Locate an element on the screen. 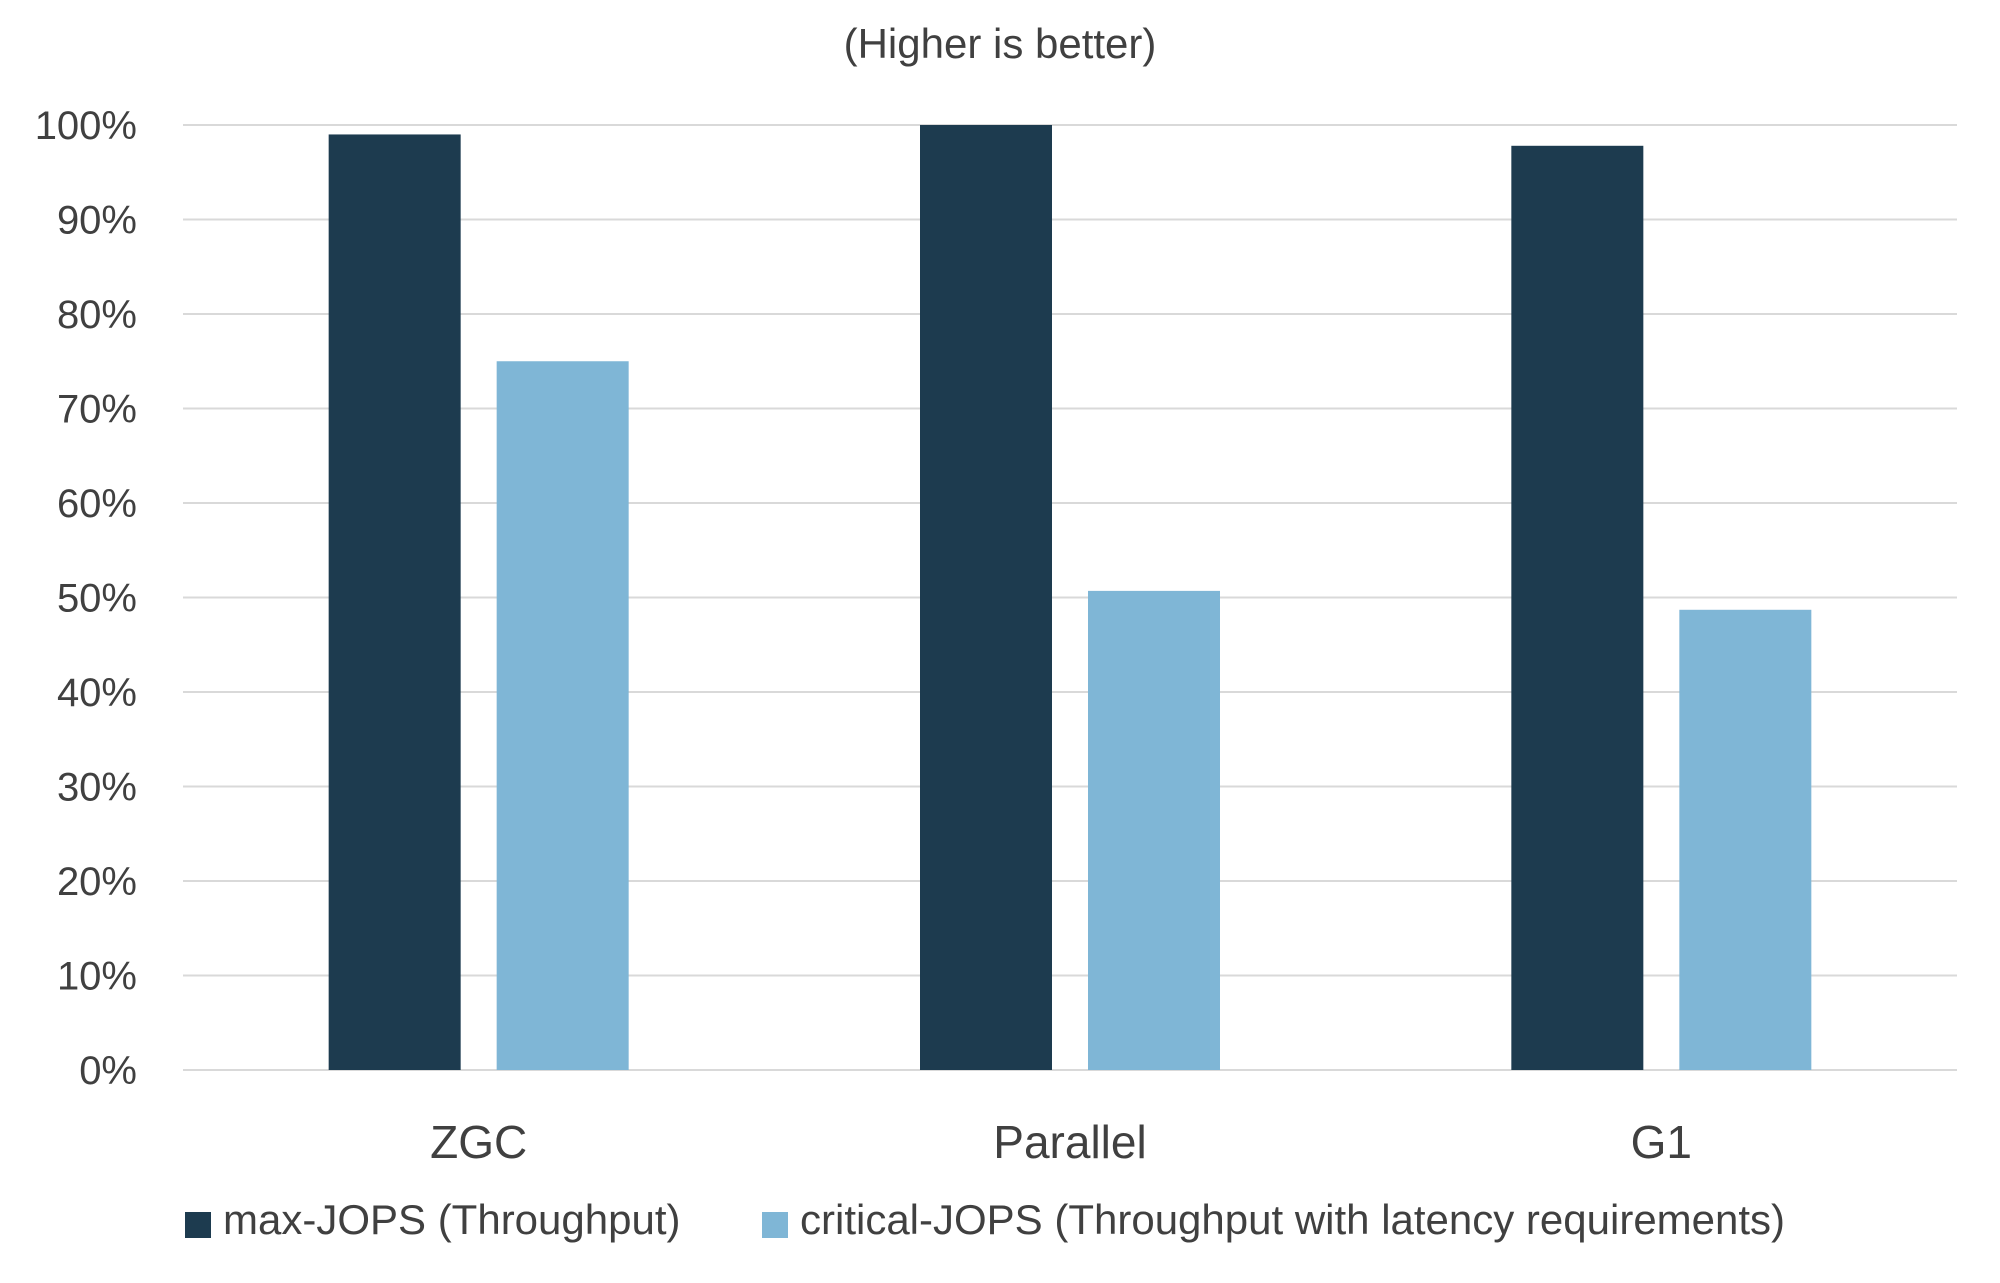  y-tick-label: 60% is located at coordinates (97, 504).